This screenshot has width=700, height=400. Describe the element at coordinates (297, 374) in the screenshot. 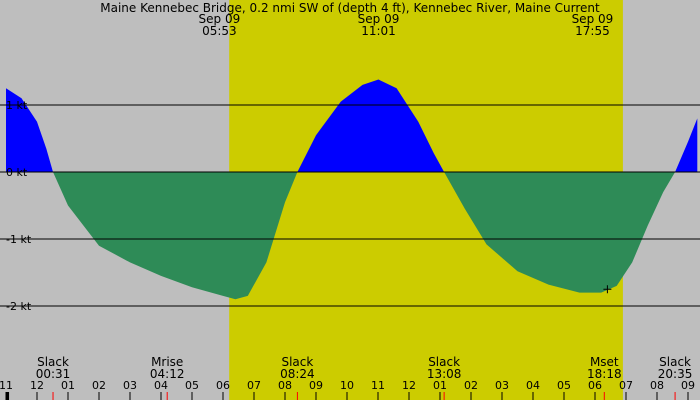

I see `event-time: 08:24` at that location.